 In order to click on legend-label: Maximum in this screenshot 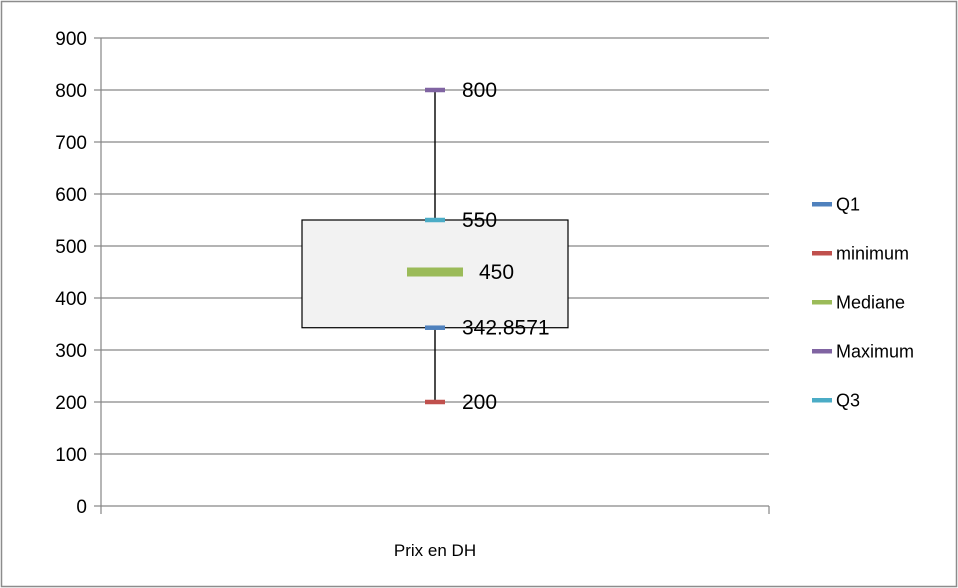, I will do `click(875, 352)`.